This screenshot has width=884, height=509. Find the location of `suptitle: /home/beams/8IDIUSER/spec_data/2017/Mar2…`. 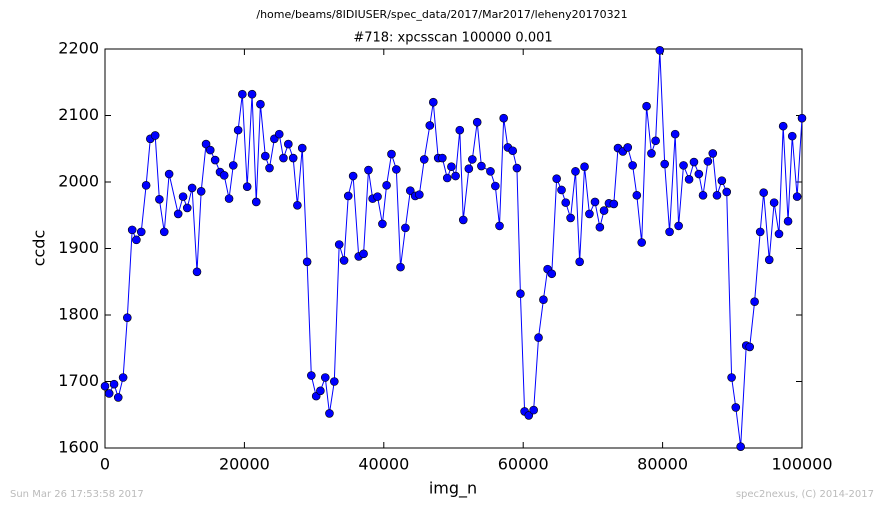

suptitle: /home/beams/8IDIUSER/spec_data/2017/Mar2… is located at coordinates (441, 14).